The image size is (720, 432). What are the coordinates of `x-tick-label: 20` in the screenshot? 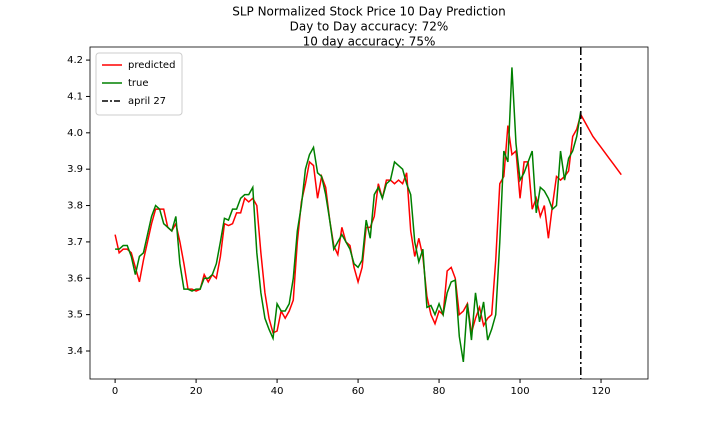 It's located at (196, 391).